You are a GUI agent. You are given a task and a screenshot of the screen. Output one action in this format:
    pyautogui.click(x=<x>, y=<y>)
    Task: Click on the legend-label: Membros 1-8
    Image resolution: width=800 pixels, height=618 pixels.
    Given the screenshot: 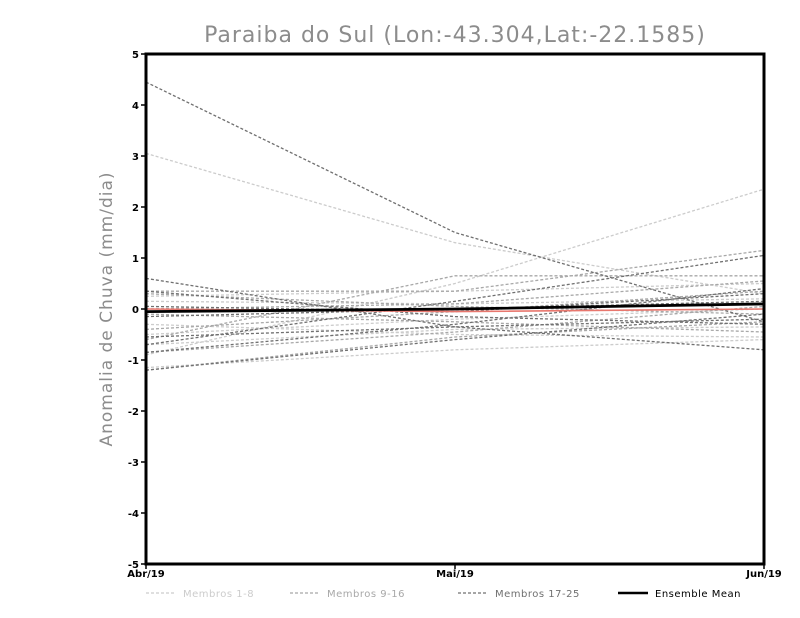 What is the action you would take?
    pyautogui.click(x=218, y=594)
    